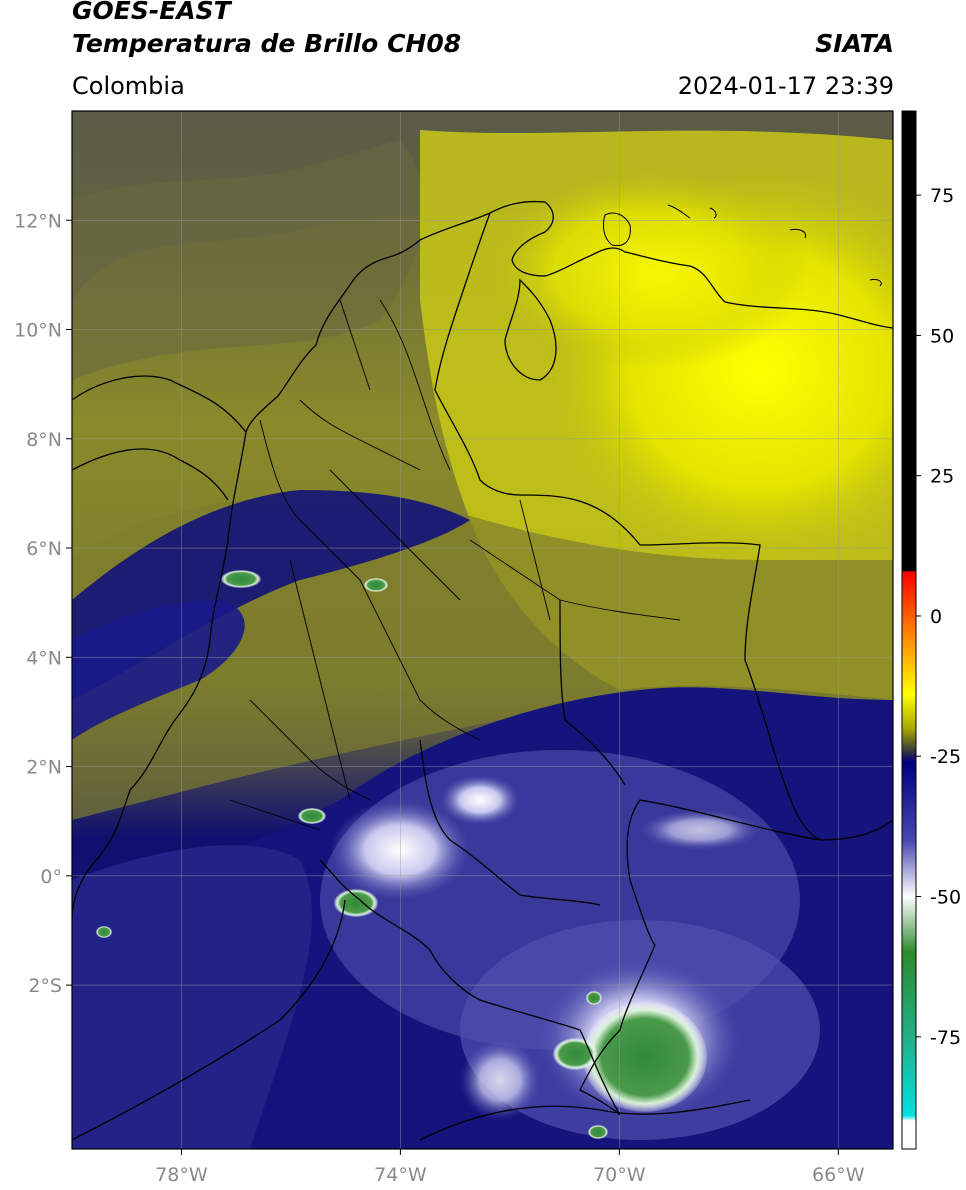  Describe the element at coordinates (128, 86) in the screenshot. I see `region-label: Colombia` at that location.